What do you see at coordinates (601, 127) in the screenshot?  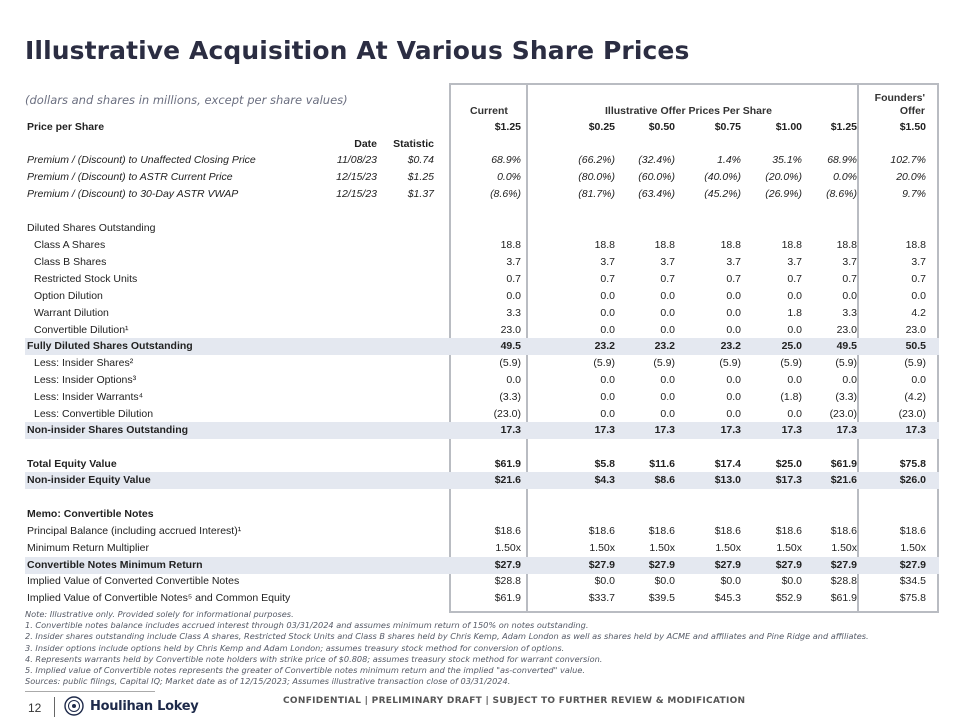 I see `cell-value: $0.25` at bounding box center [601, 127].